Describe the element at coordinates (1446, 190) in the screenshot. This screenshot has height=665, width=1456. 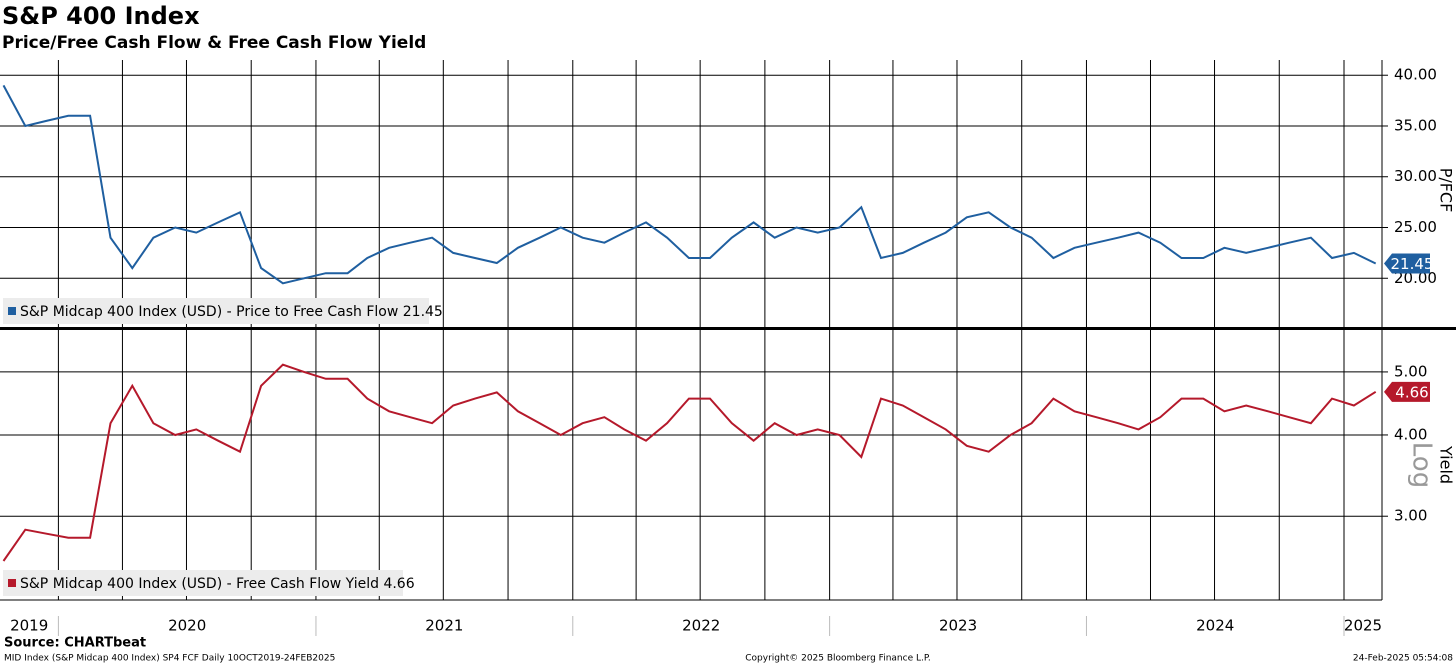
I see `y-axis-label: P/FCF` at that location.